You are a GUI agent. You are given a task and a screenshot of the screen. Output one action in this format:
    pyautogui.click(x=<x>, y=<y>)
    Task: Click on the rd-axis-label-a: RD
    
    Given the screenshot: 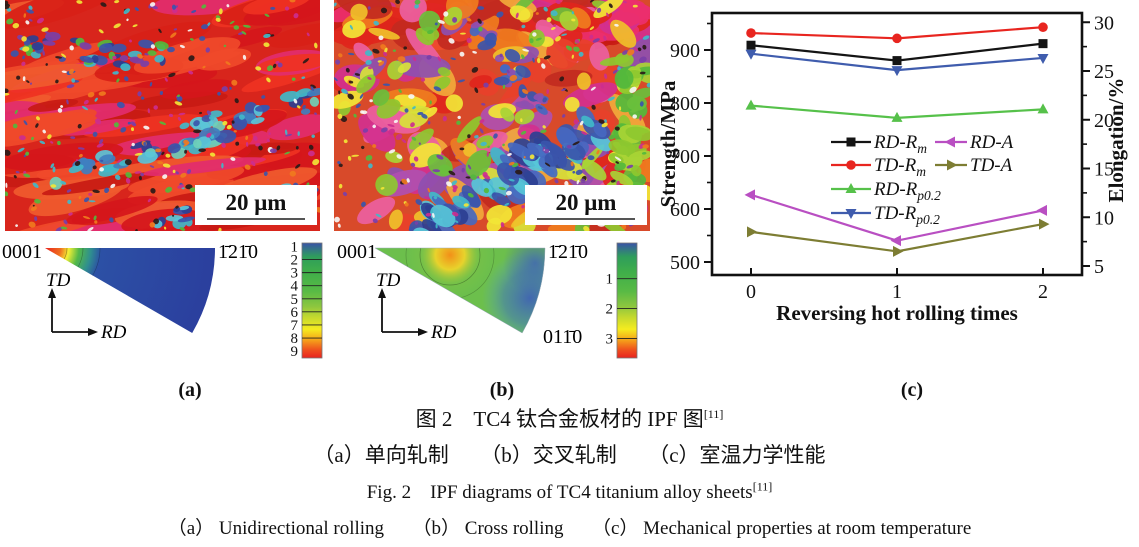 What is the action you would take?
    pyautogui.click(x=113, y=332)
    